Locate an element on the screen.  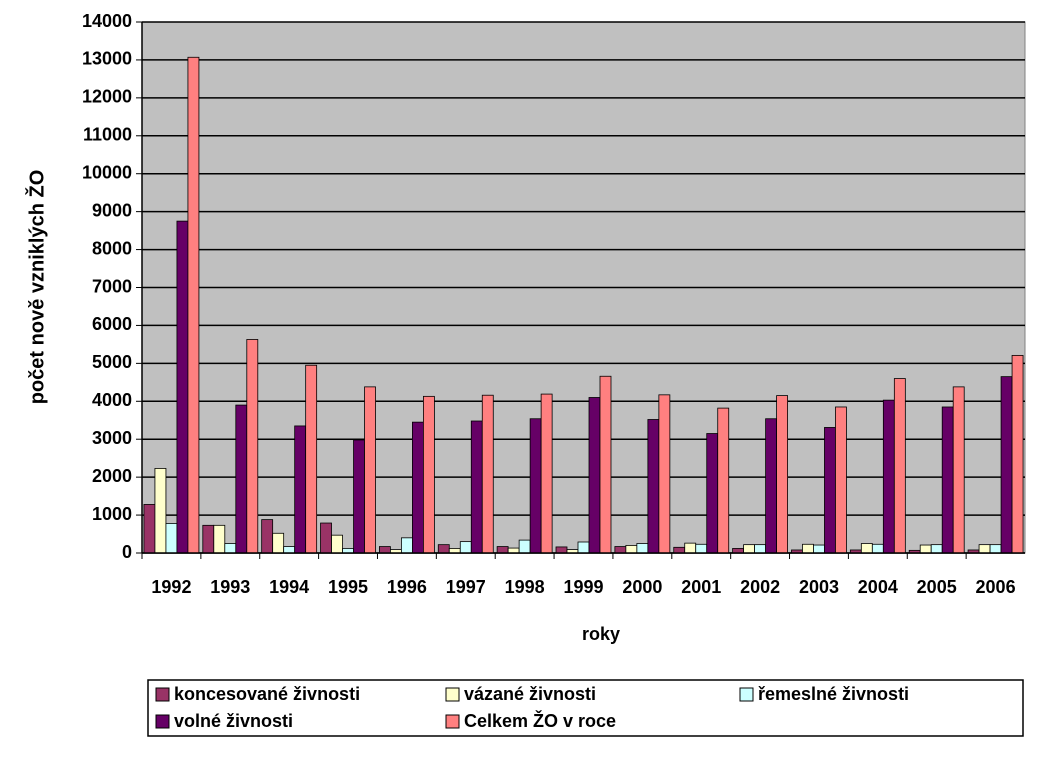
x-tick-label: 1994 is located at coordinates (289, 587).